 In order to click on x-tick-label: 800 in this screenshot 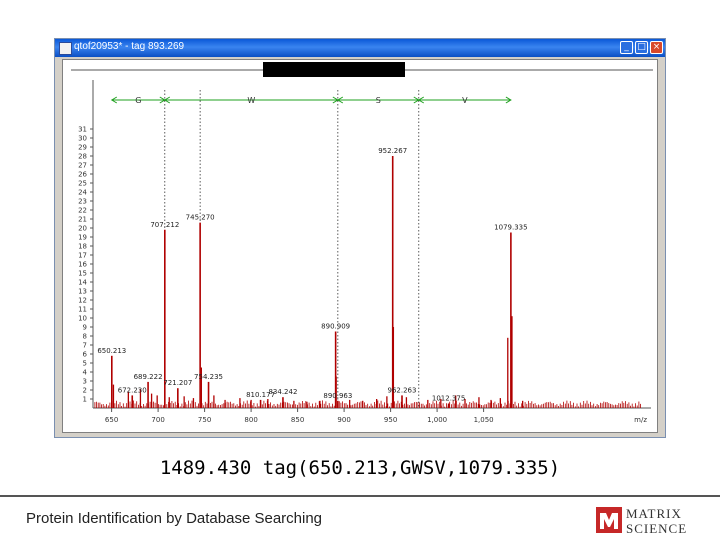, I will do `click(250, 420)`.